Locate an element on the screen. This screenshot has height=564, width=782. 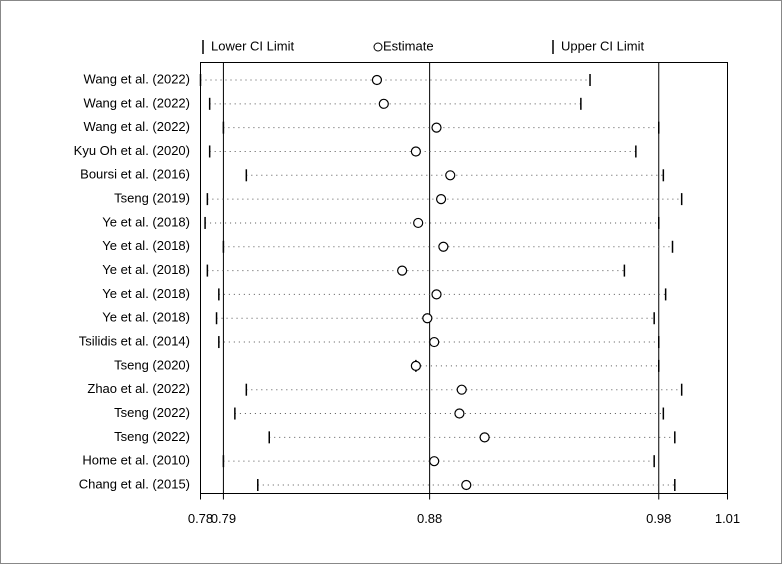
legend-label: Lower CI Limit is located at coordinates (252, 45).